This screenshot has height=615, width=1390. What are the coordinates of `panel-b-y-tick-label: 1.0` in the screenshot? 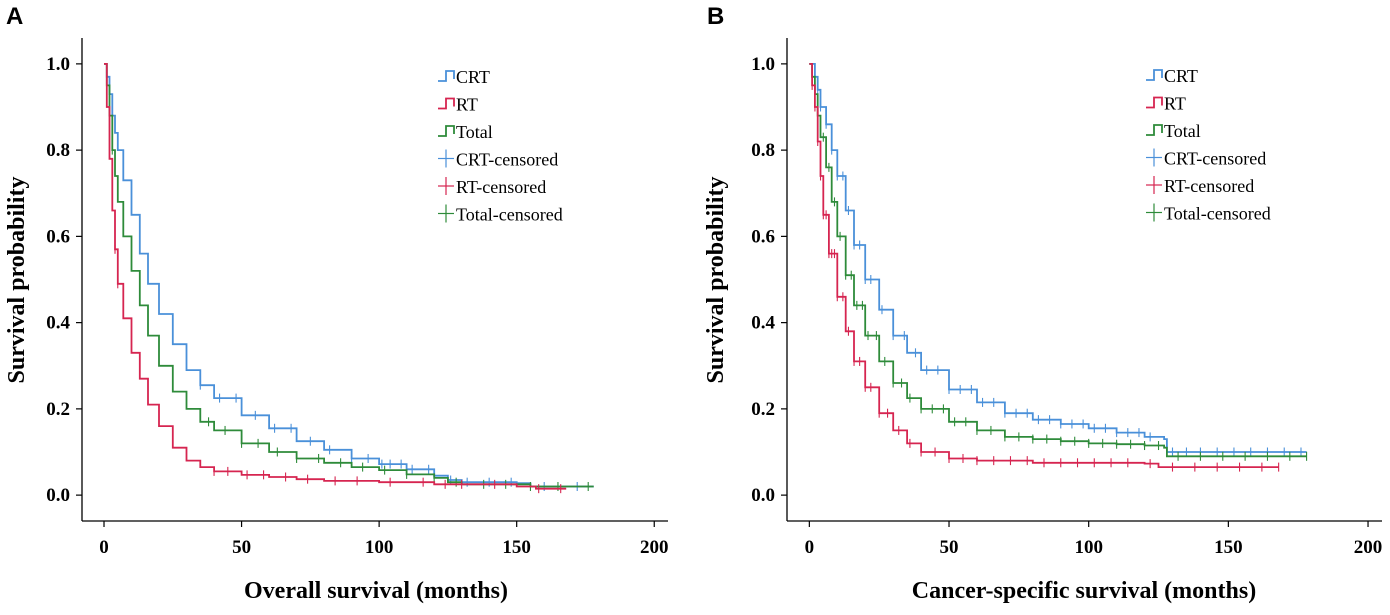 It's located at (763, 64).